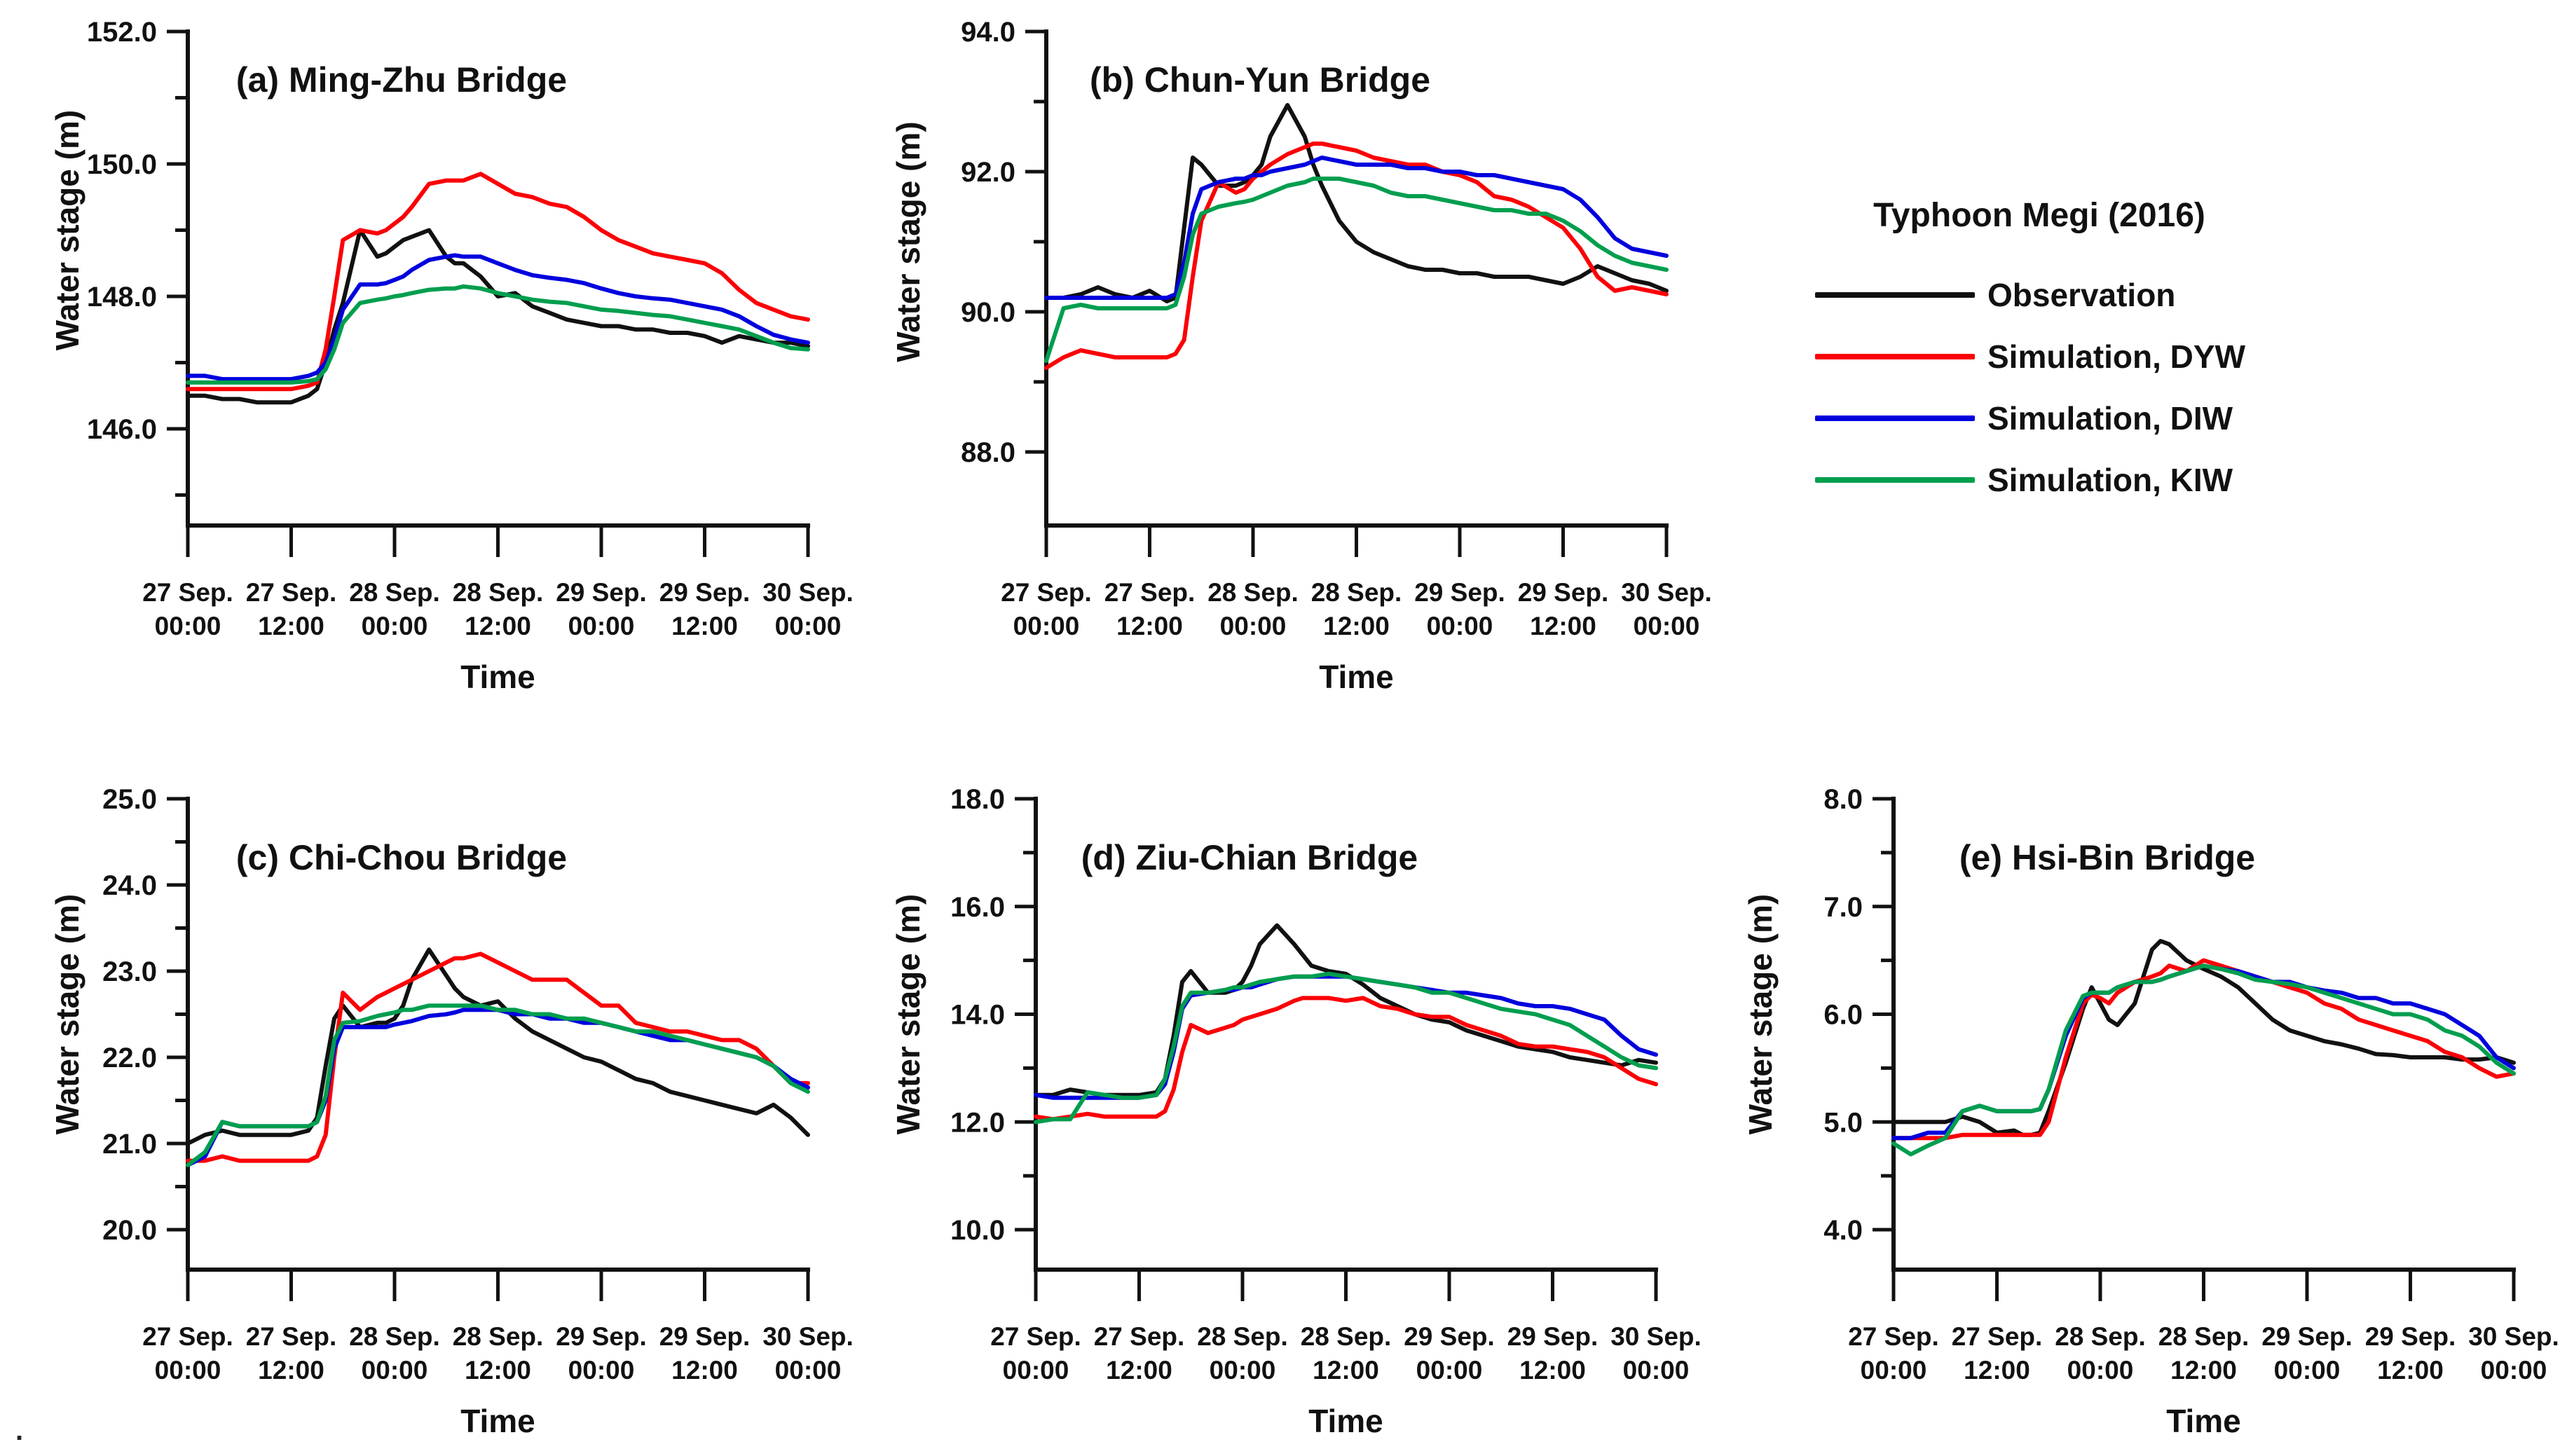  I want to click on y-tick-label: 12.0, so click(978, 1122).